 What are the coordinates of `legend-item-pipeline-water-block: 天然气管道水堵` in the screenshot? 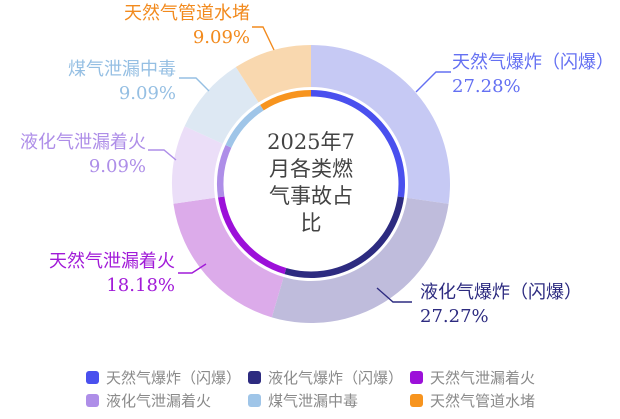 It's located at (491, 400).